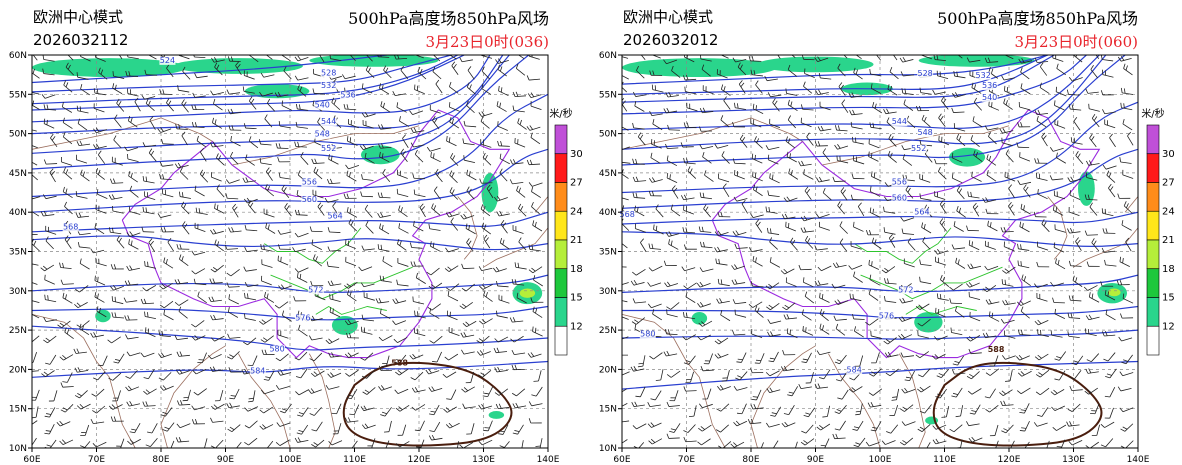 The width and height of the screenshot is (1182, 465). What do you see at coordinates (902, 245) in the screenshot?
I see `river-line` at bounding box center [902, 245].